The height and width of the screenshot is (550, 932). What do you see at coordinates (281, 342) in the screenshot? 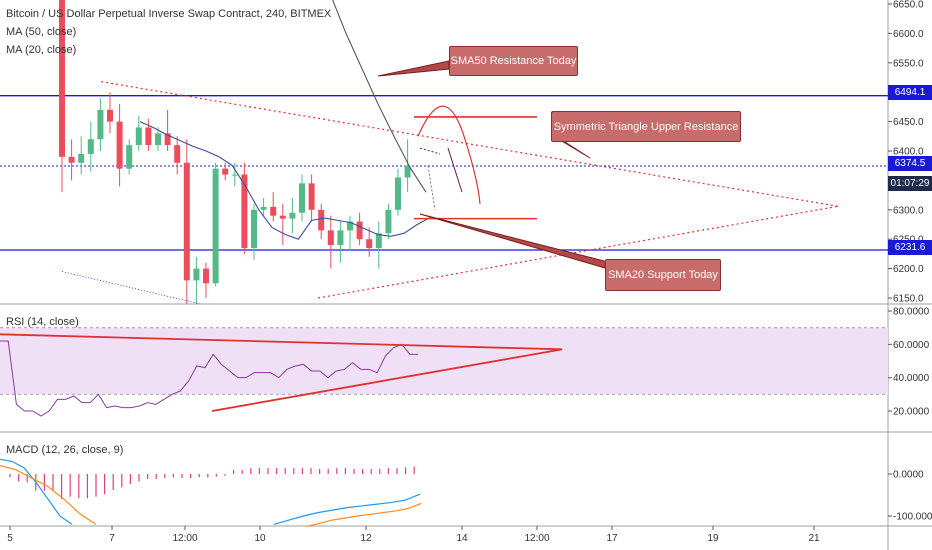
I see `rsi-trend-upper` at bounding box center [281, 342].